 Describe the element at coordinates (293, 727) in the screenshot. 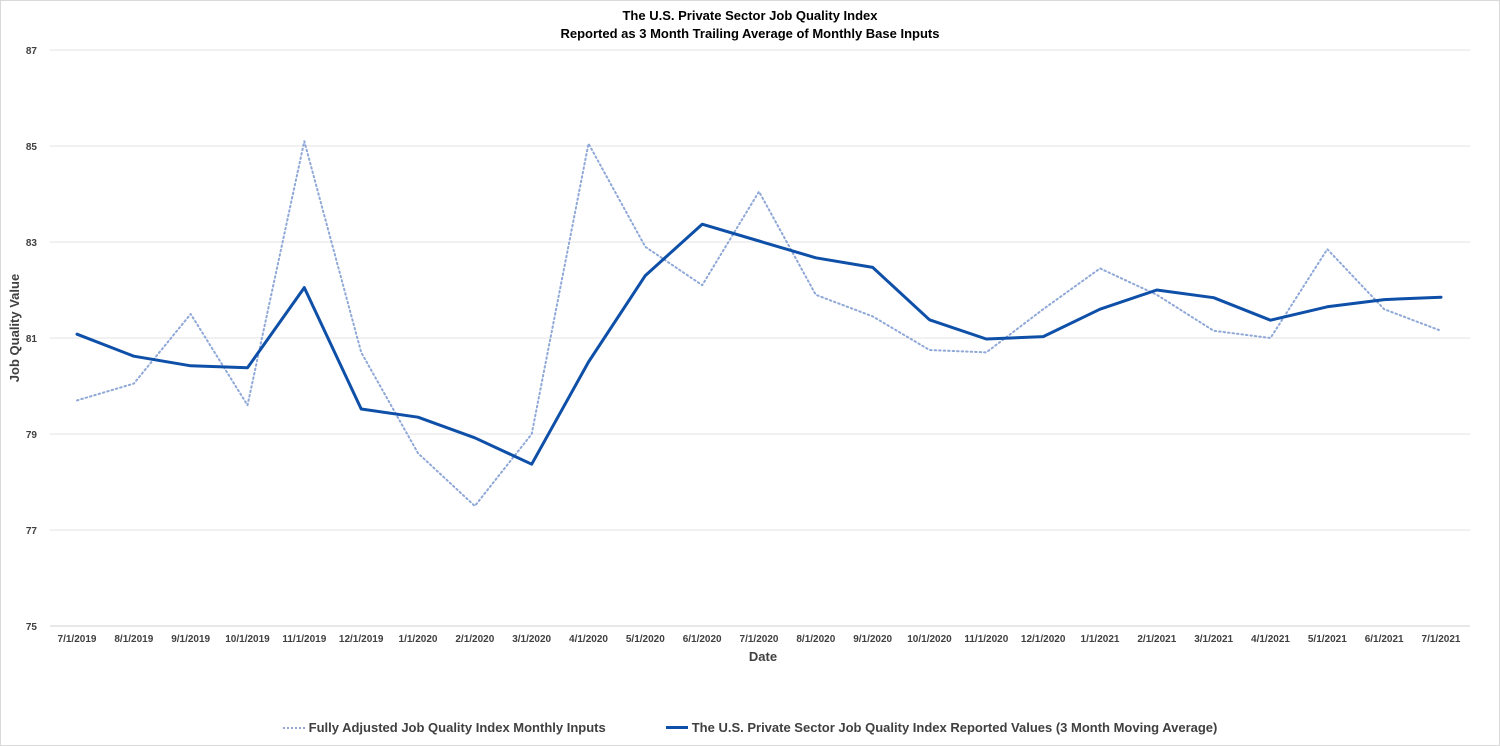

I see `legend-swatch-dotted` at that location.